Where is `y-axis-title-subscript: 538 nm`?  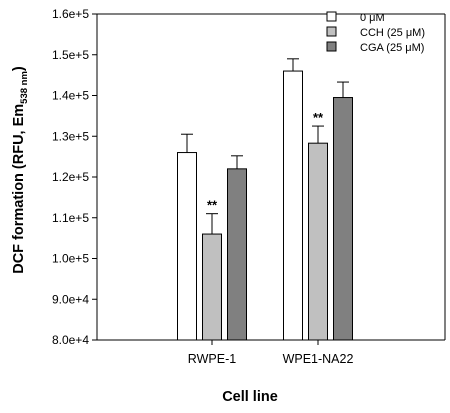
y-axis-title-subscript: 538 nm is located at coordinates (24, 87).